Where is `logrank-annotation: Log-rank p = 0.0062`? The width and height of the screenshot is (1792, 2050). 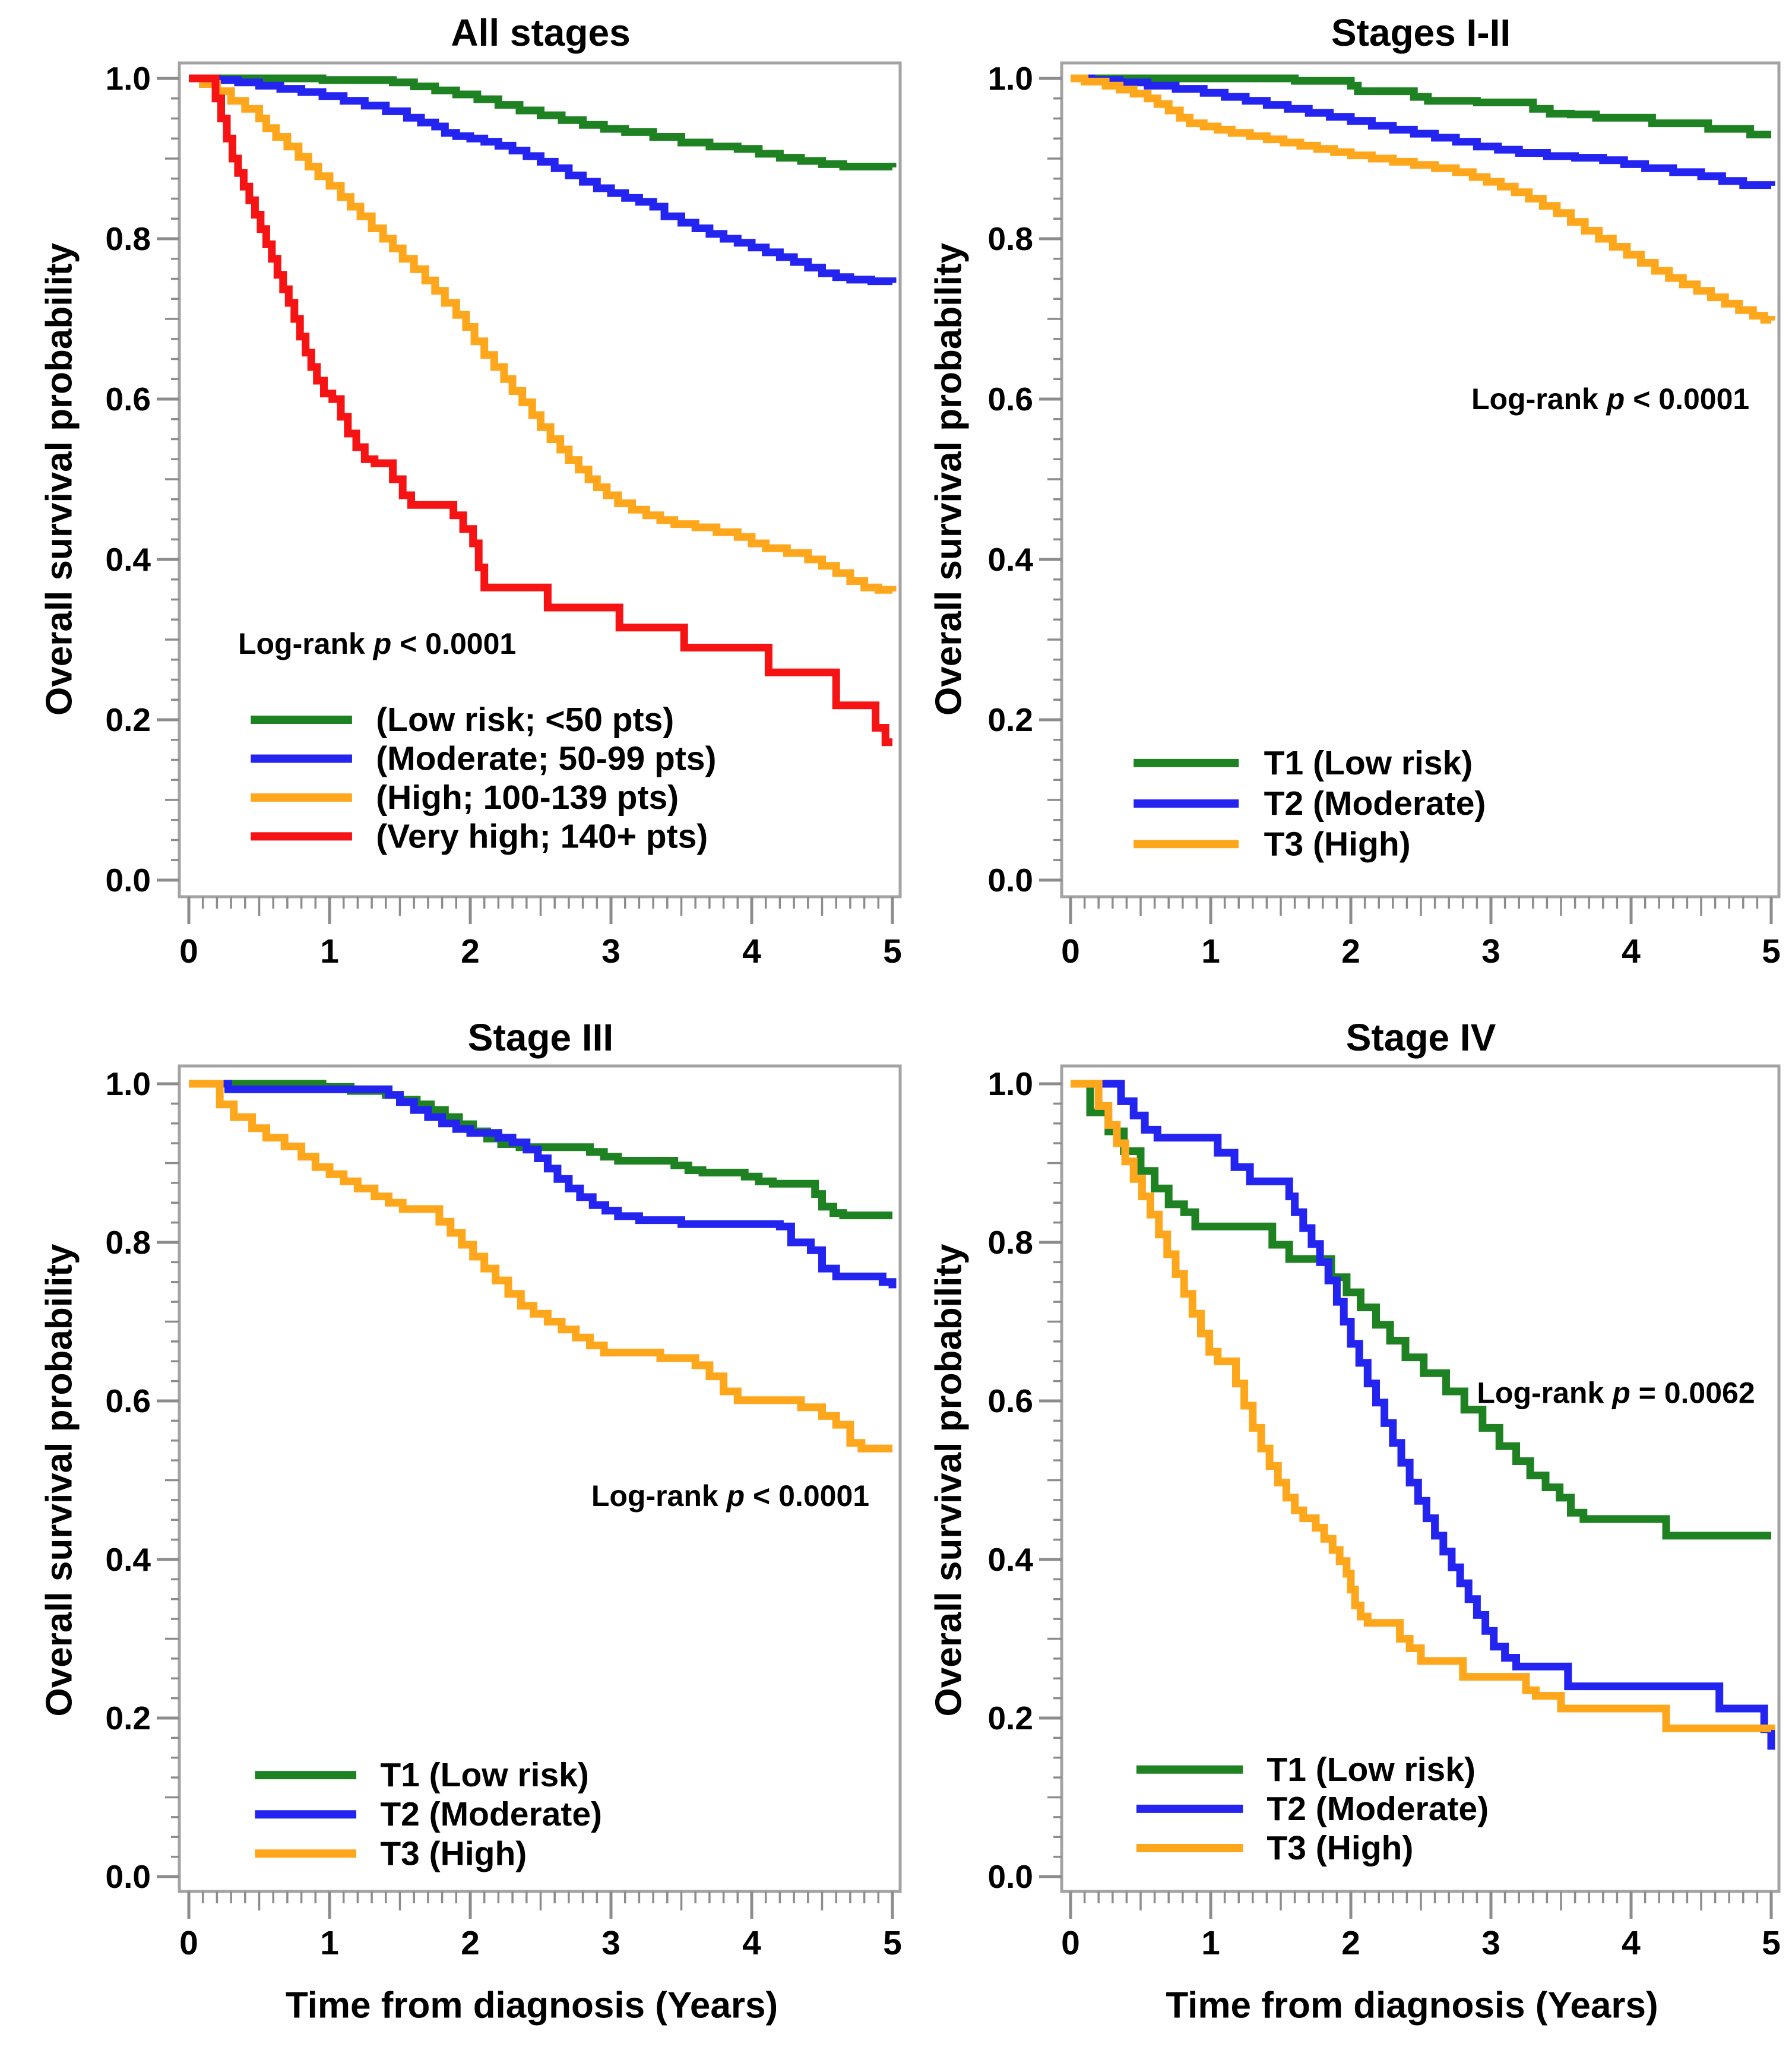 logrank-annotation: Log-rank p = 0.0062 is located at coordinates (1616, 1393).